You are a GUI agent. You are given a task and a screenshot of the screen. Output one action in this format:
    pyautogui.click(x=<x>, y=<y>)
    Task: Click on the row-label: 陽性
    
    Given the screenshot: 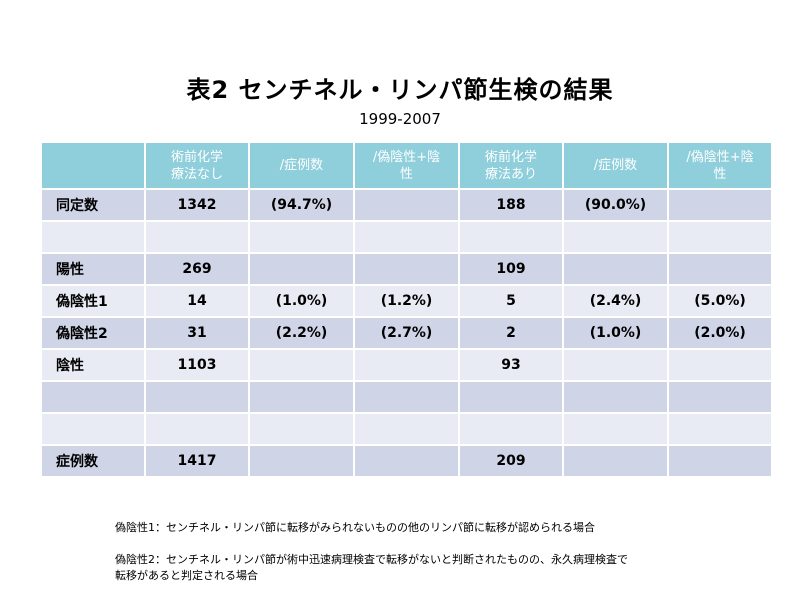 What is the action you would take?
    pyautogui.click(x=93, y=269)
    